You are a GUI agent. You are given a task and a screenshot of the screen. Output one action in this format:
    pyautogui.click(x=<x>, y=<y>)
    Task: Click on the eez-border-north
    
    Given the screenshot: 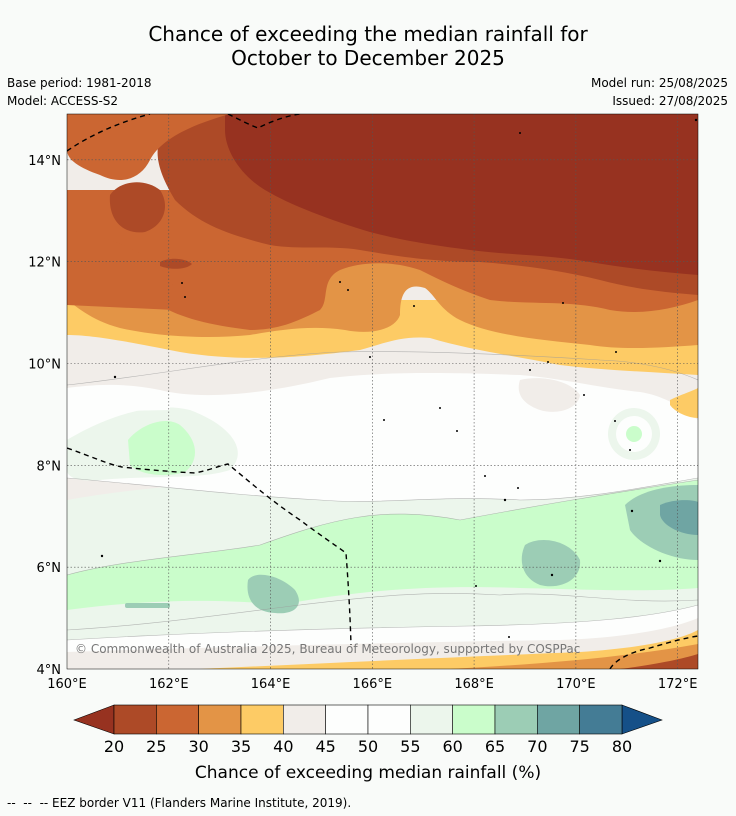 What is the action you would take?
    pyautogui.click(x=184, y=133)
    